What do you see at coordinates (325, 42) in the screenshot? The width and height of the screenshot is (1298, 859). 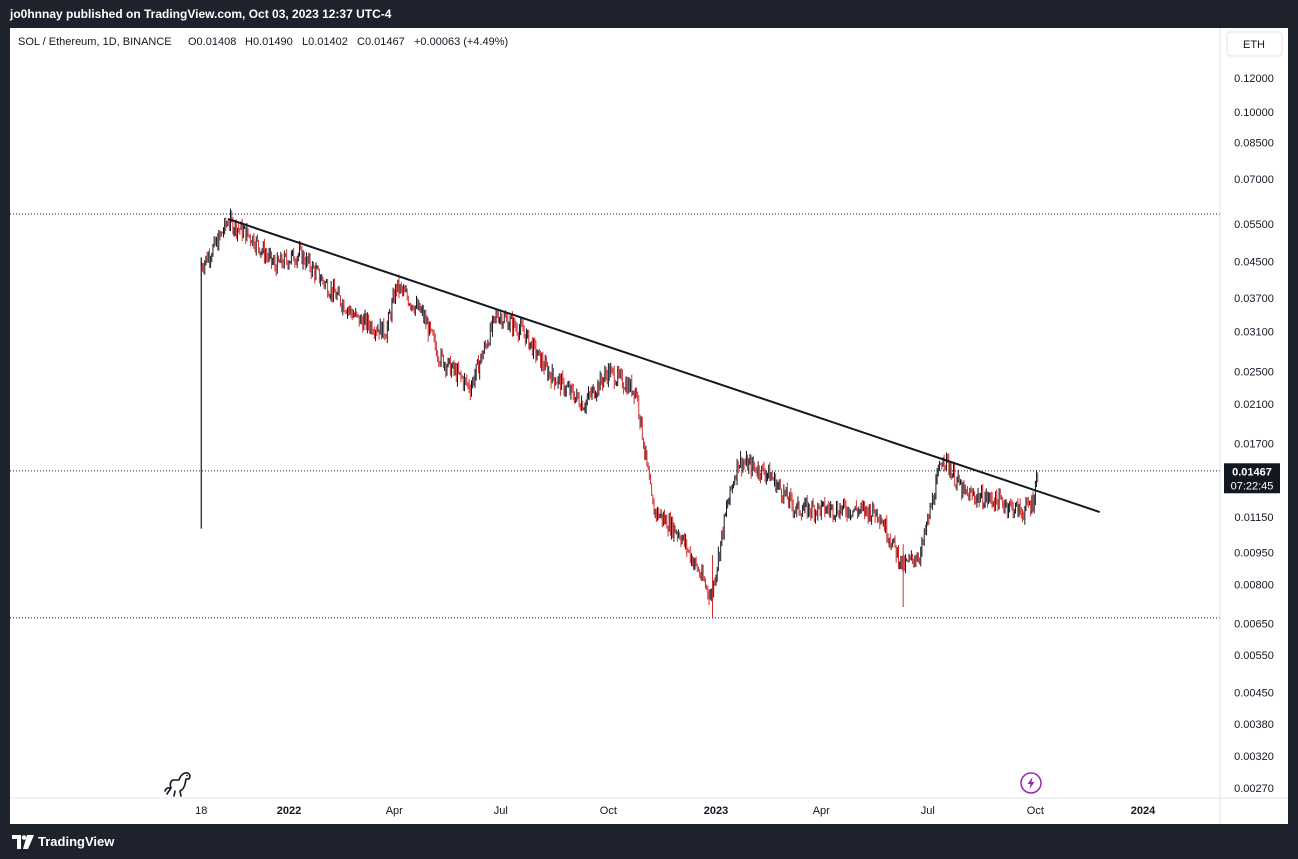 I see `legend-low: L0.01402` at bounding box center [325, 42].